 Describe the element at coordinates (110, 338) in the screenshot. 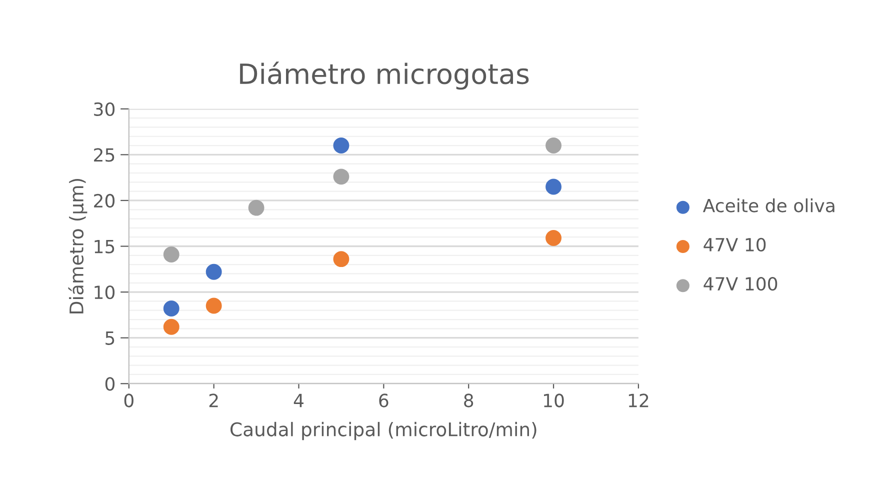

I see `y-tick-label: 5` at that location.